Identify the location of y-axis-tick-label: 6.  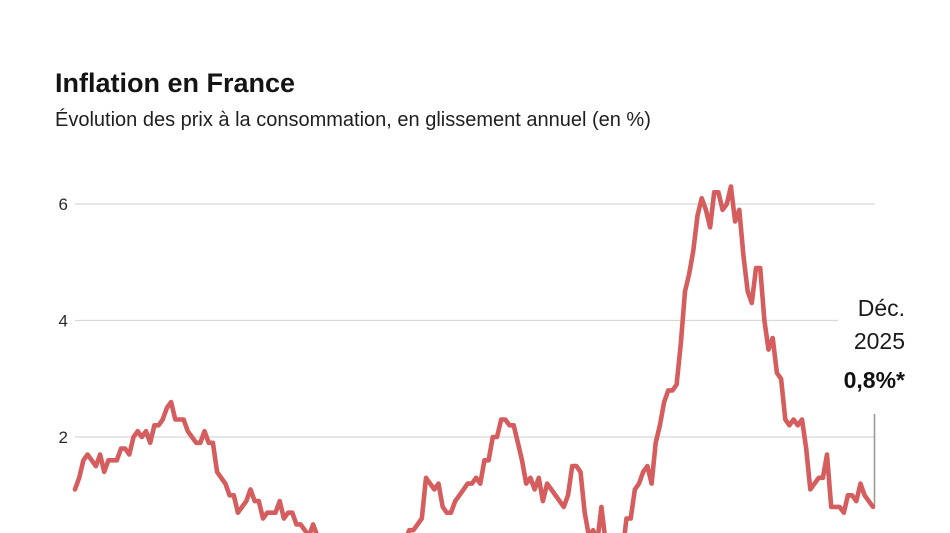
(63, 204).